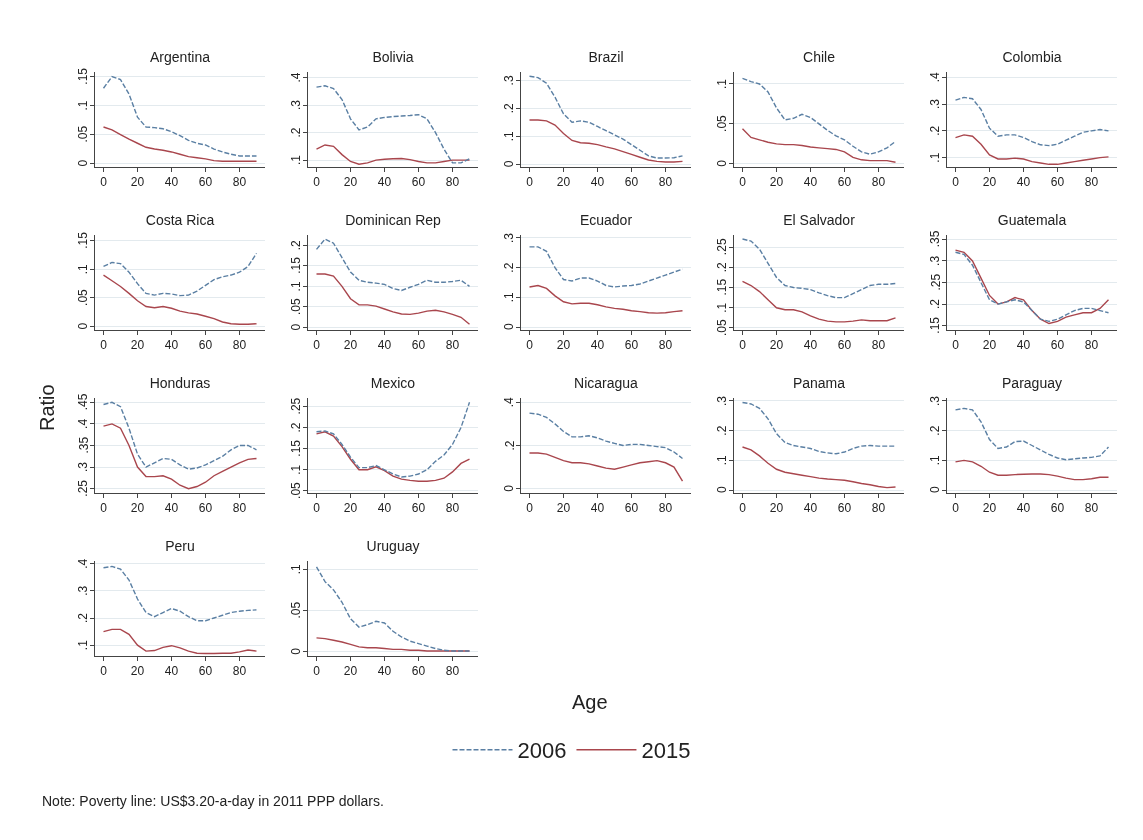 This screenshot has height=840, width=1143. Describe the element at coordinates (666, 751) in the screenshot. I see `legend-label: 2015` at that location.